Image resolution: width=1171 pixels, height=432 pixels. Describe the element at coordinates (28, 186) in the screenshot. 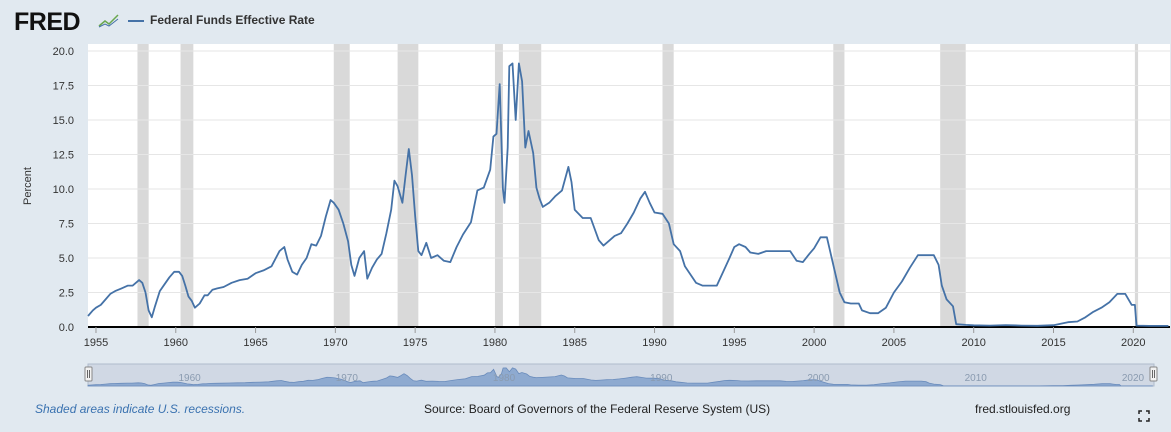

I see `y-axis-label: Percent` at that location.